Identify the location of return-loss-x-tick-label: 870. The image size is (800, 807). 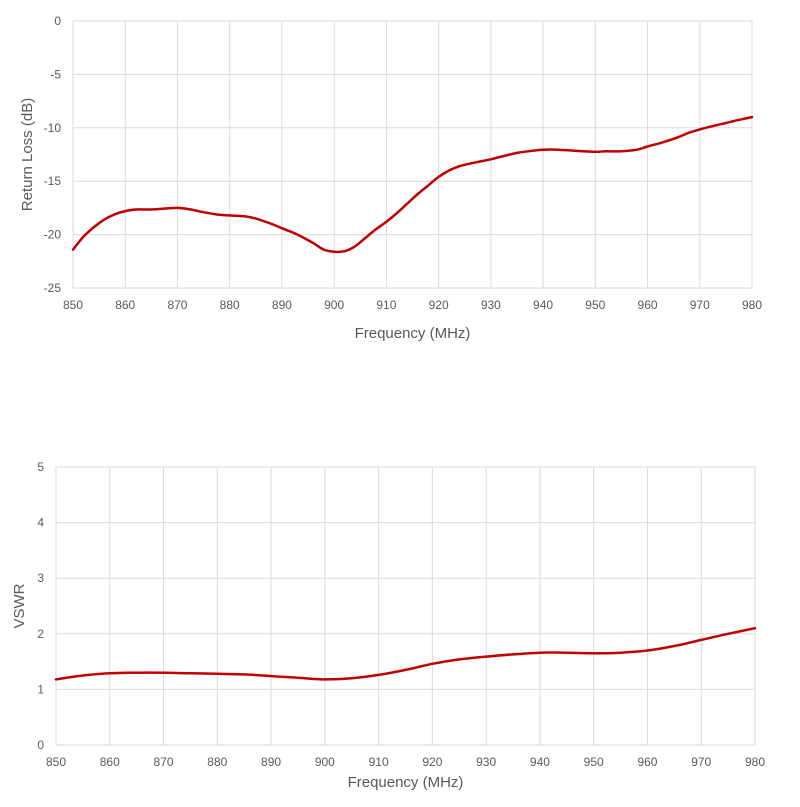
(177, 305).